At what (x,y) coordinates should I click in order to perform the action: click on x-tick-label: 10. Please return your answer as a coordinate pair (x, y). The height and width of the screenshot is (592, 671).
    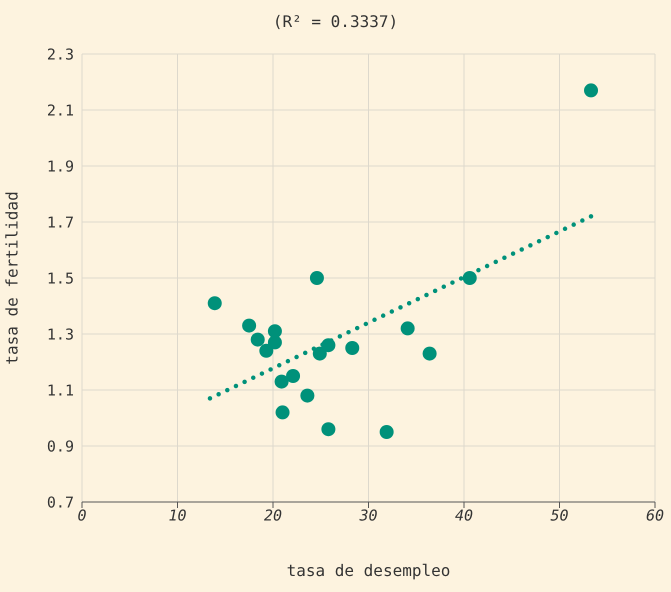
    Looking at the image, I should click on (177, 515).